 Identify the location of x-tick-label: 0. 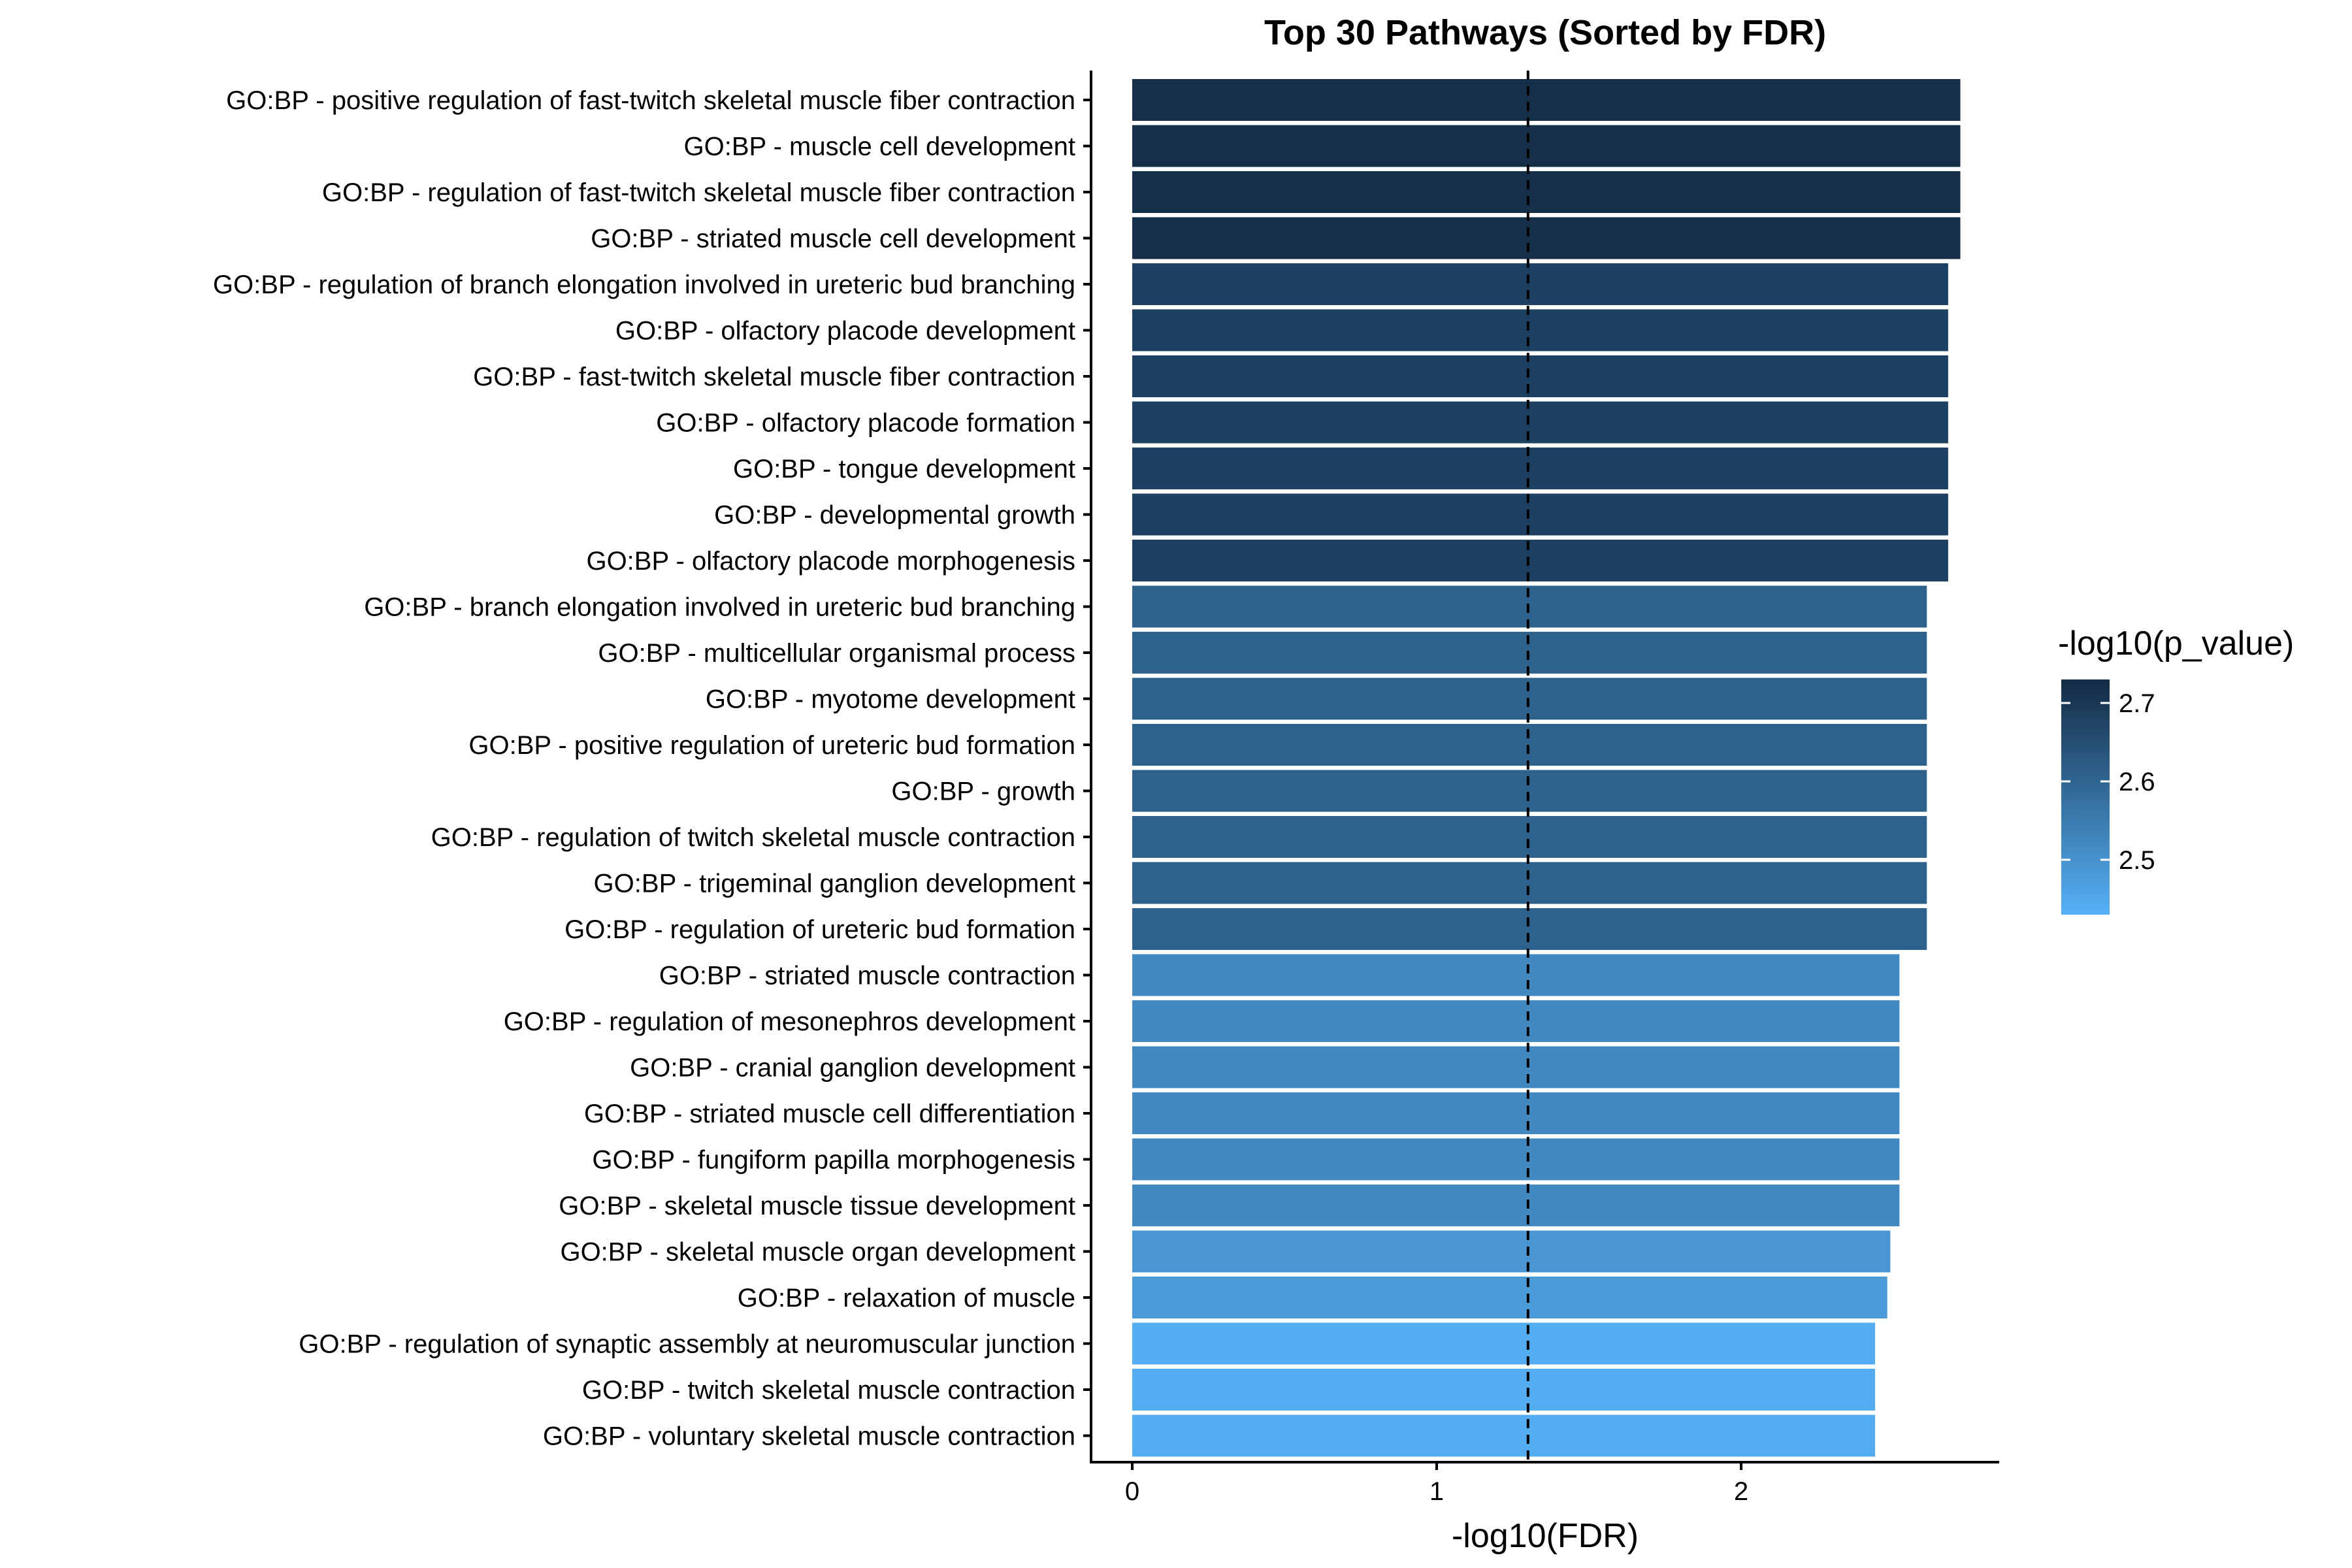
(1132, 1491).